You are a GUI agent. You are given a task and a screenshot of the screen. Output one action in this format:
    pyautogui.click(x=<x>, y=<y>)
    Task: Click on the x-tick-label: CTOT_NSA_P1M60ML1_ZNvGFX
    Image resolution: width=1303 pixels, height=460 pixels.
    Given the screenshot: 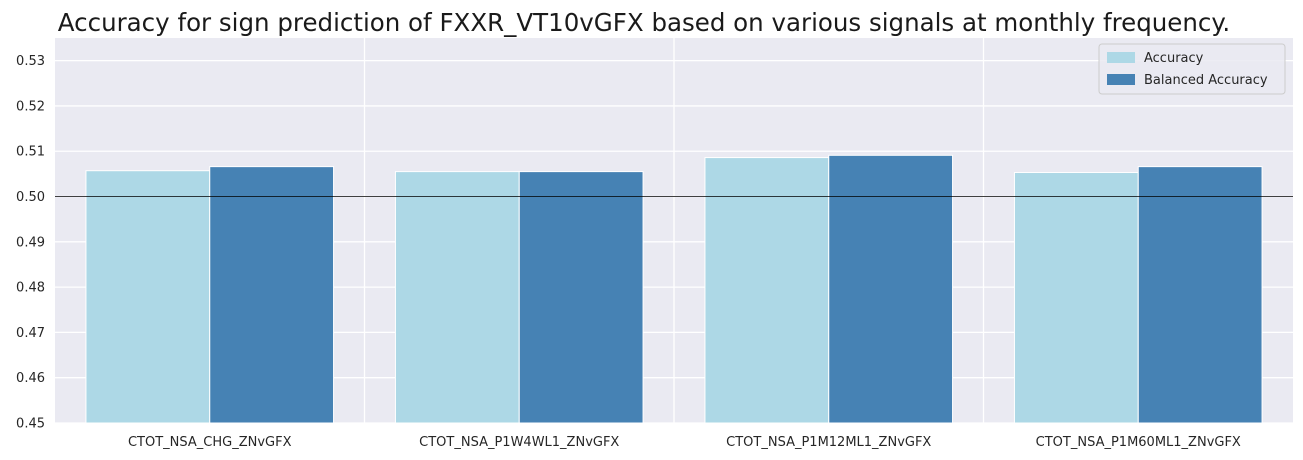 What is the action you would take?
    pyautogui.click(x=1138, y=442)
    